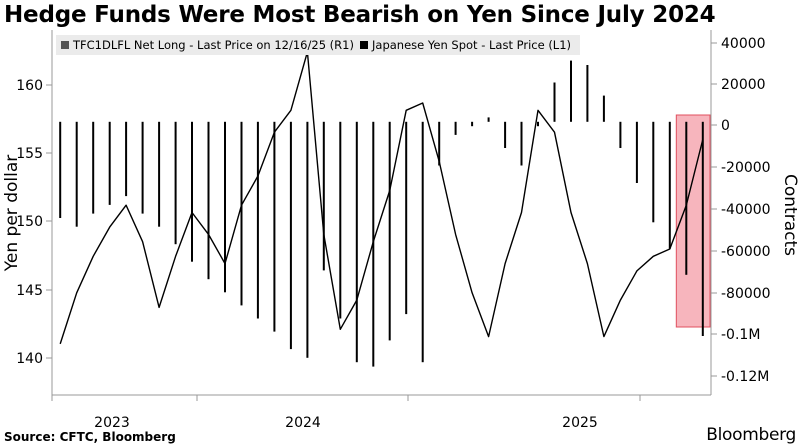  I want to click on x-tick-label: 2023, so click(112, 423).